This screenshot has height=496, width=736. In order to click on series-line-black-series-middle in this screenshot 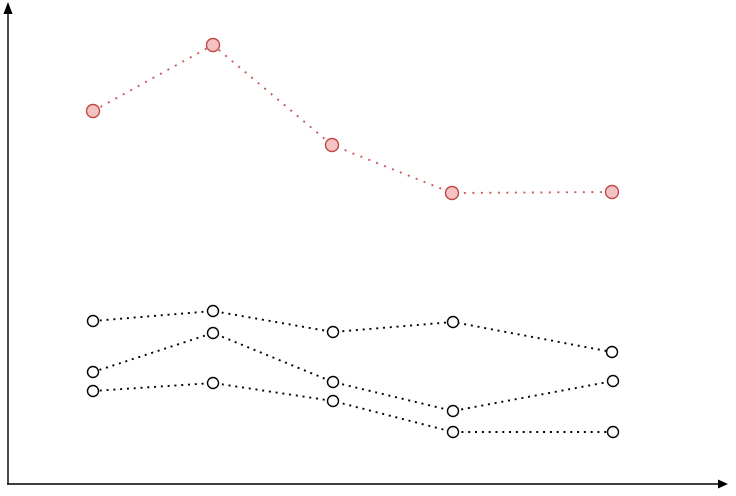, I will do `click(353, 371)`.